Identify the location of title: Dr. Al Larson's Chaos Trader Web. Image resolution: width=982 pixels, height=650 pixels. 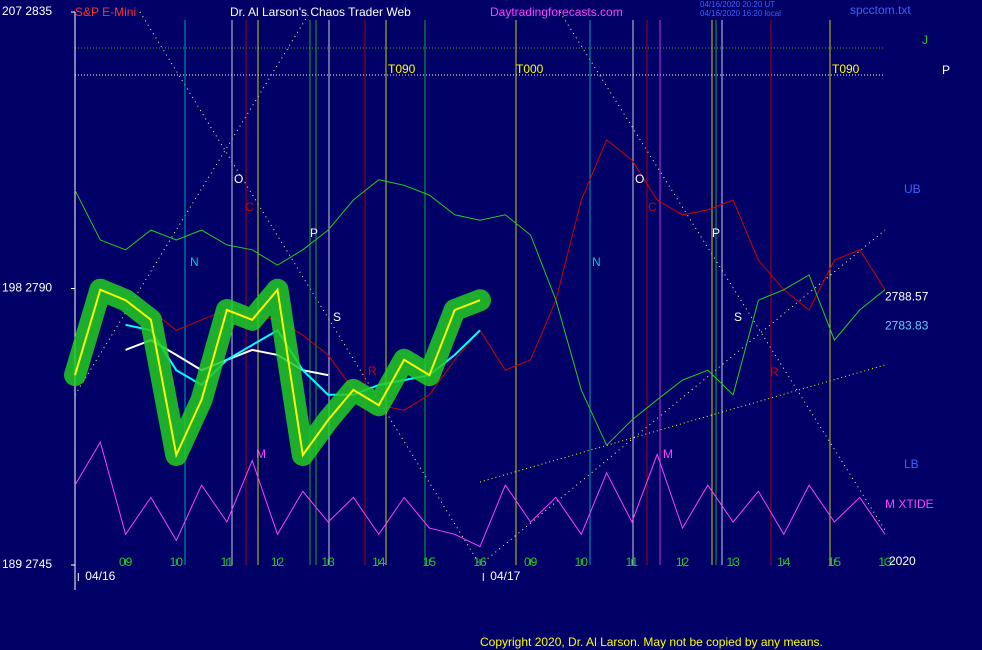
(320, 12).